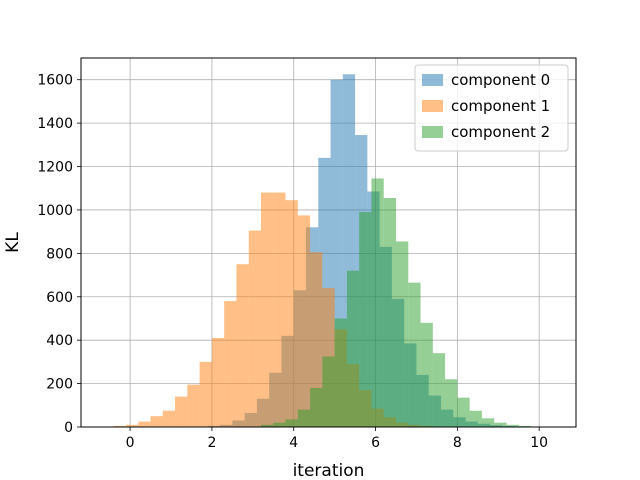  I want to click on legend-label: component 1, so click(500, 106).